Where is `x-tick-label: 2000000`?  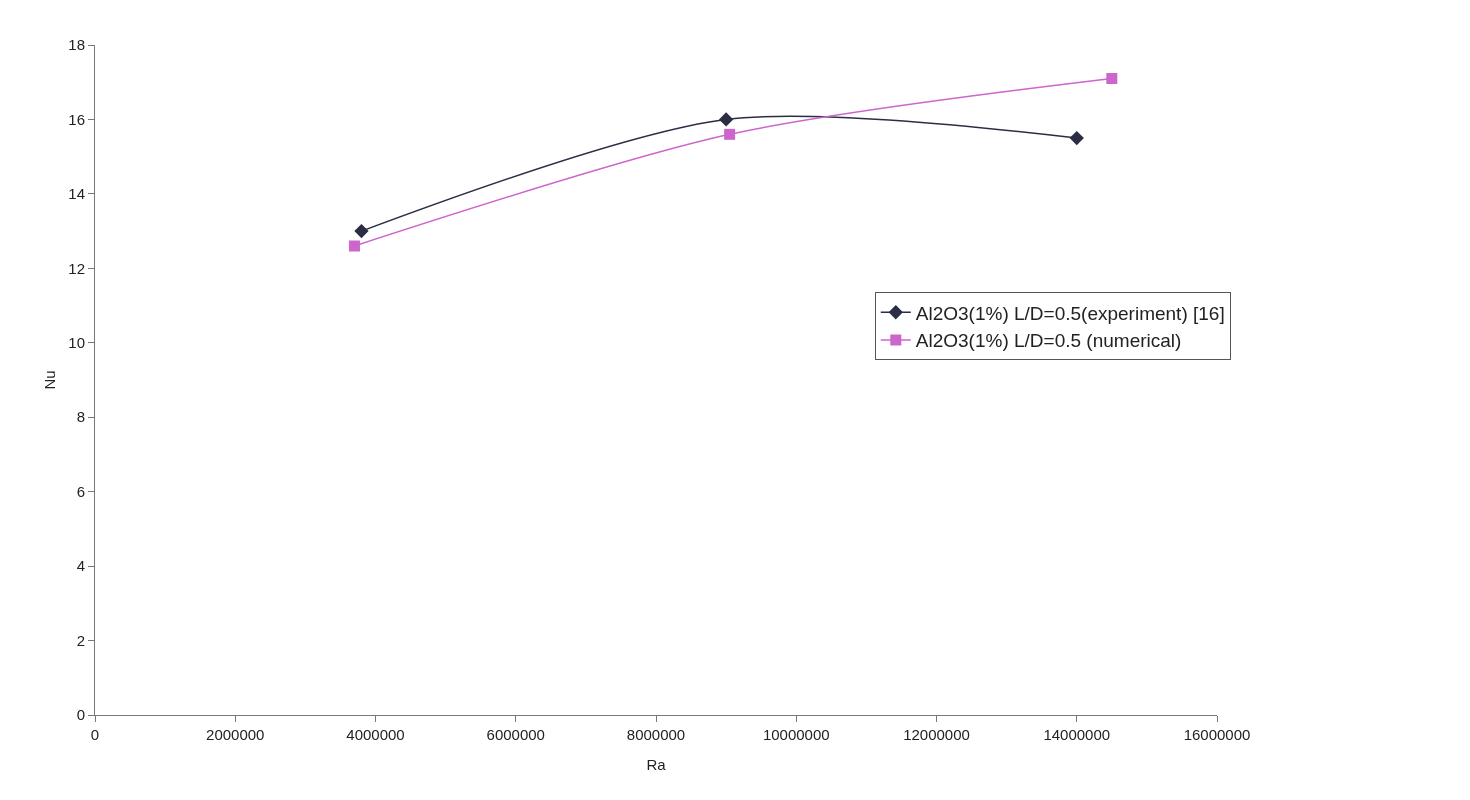 x-tick-label: 2000000 is located at coordinates (235, 734).